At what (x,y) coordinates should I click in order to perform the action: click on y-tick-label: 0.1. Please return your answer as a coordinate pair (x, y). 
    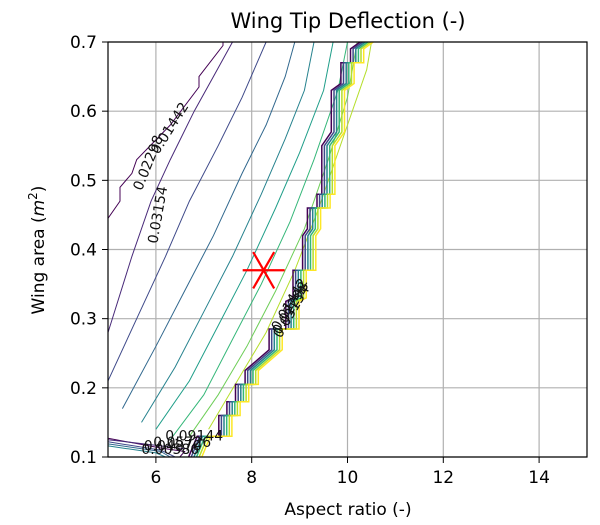
    Looking at the image, I should click on (83, 458).